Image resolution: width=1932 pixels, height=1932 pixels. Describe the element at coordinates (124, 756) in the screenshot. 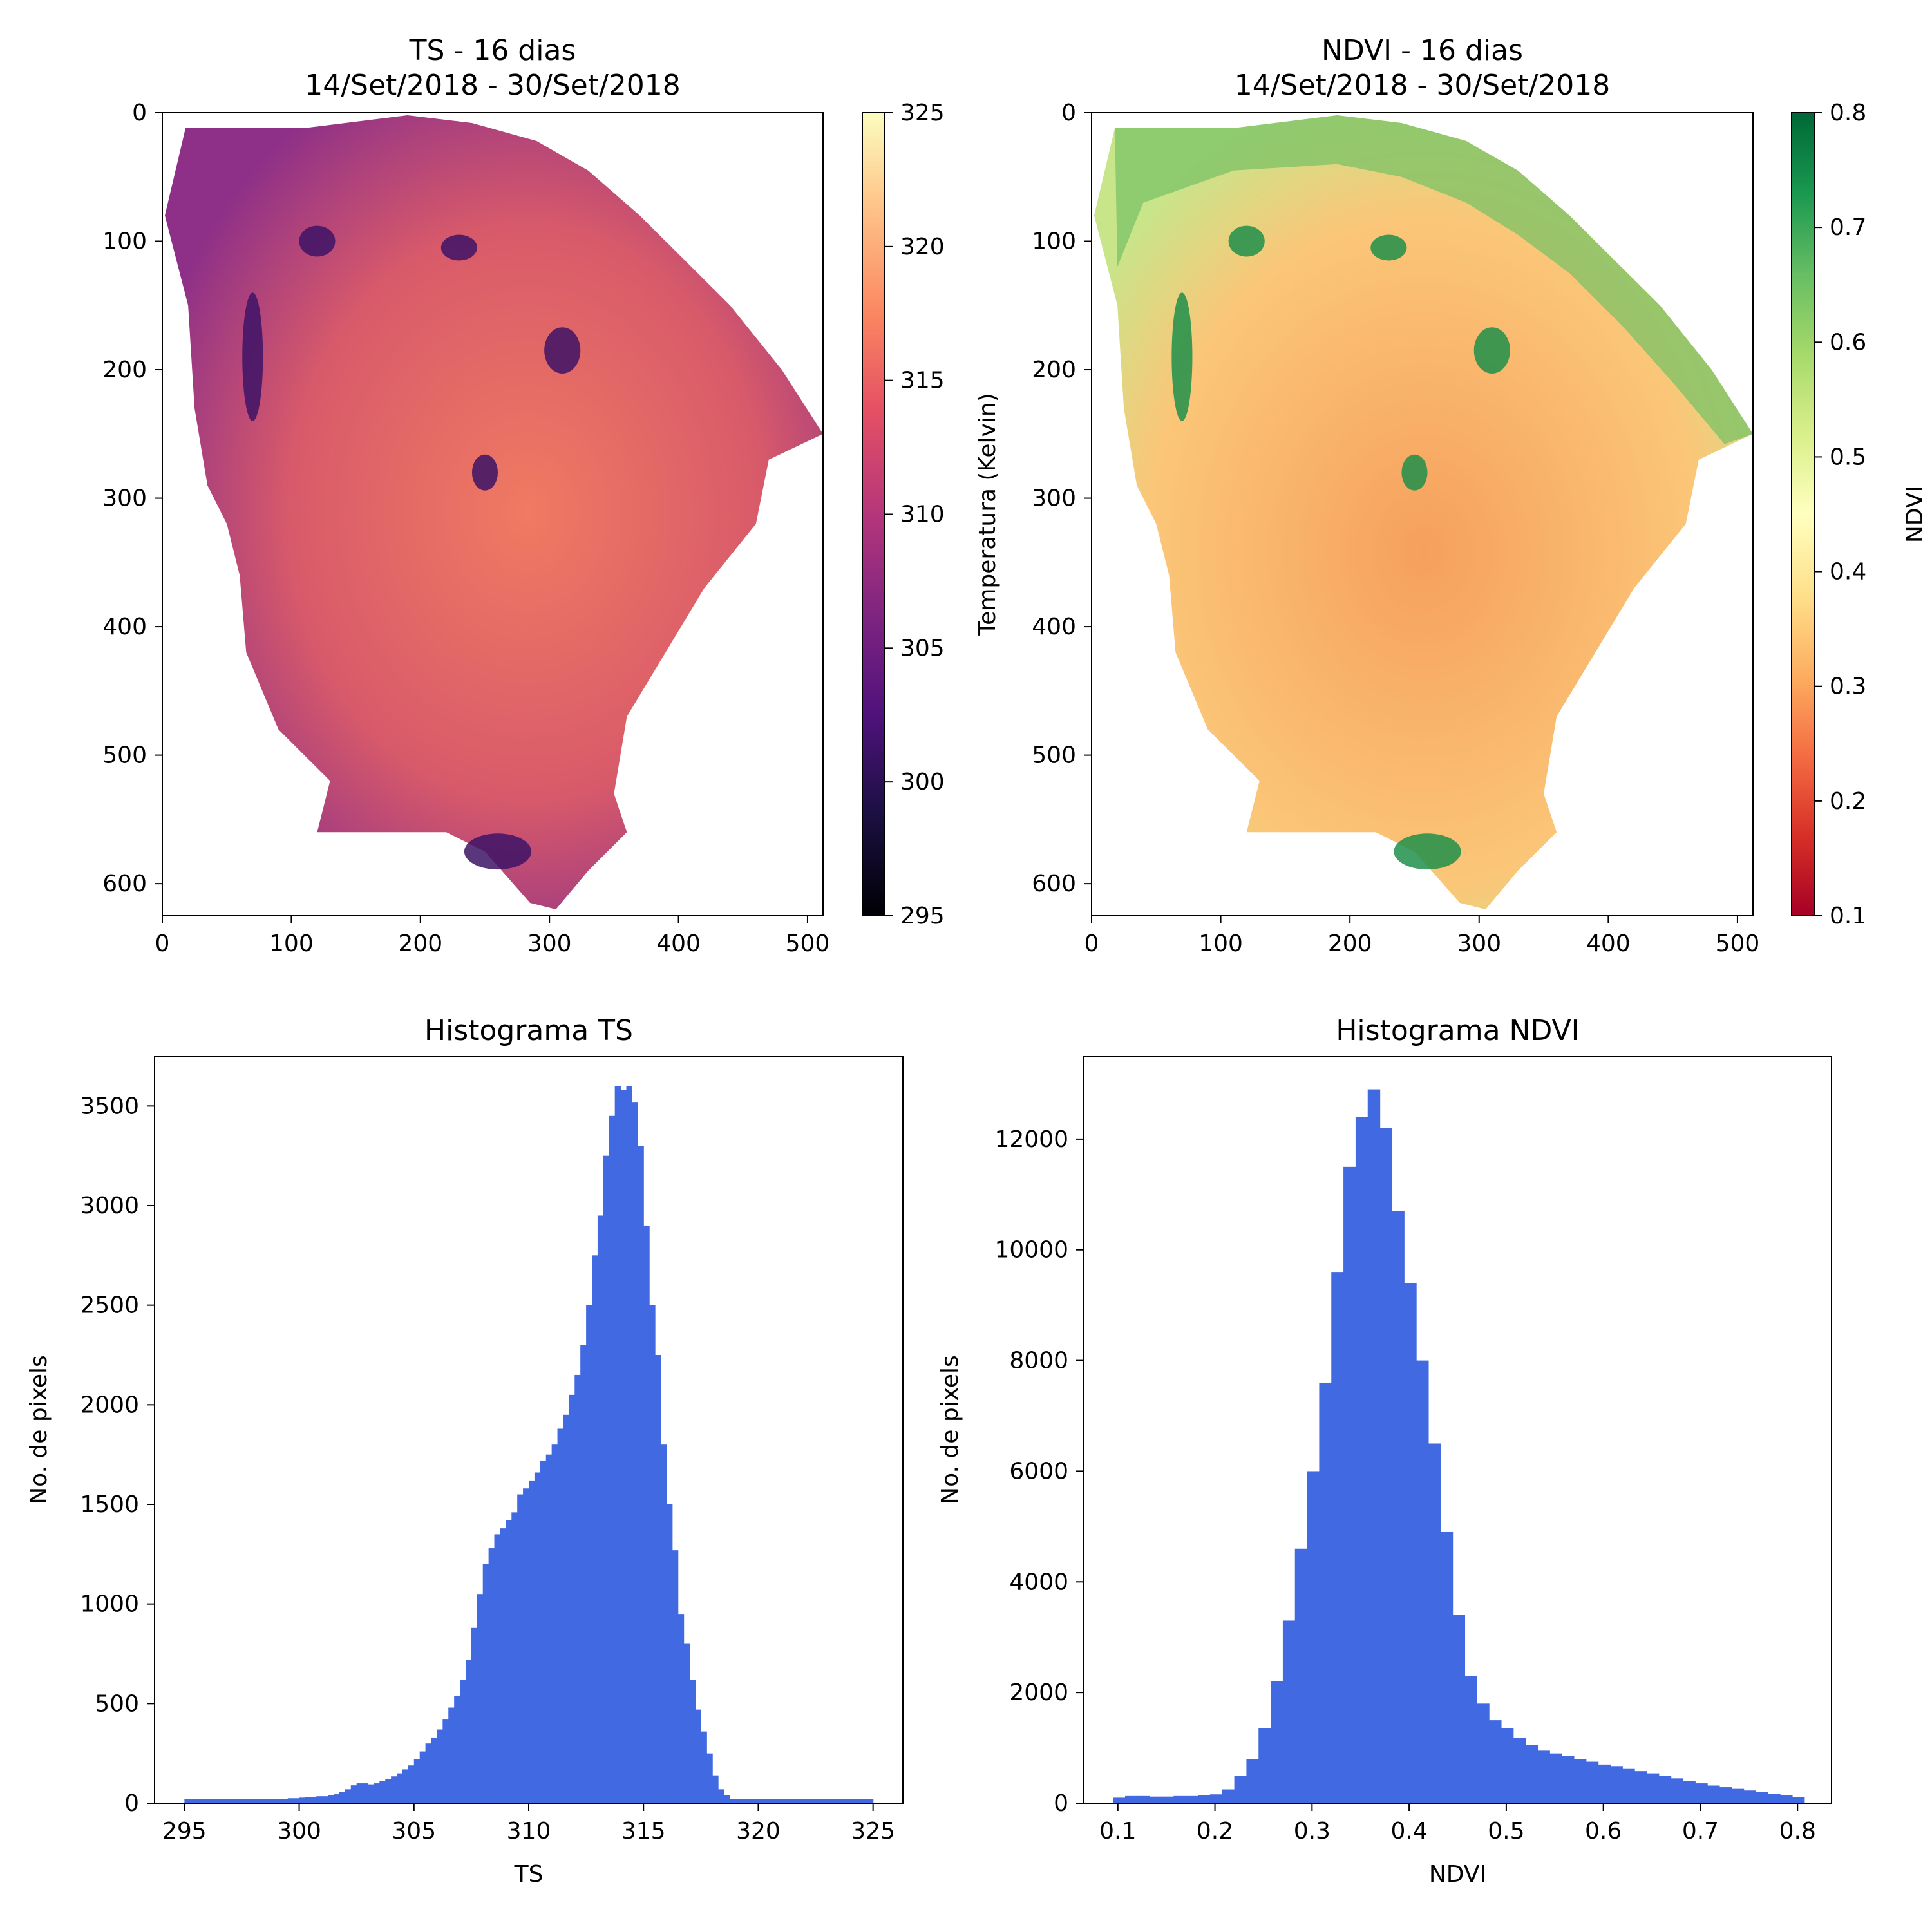

I see `map-y-tick-label-0-5: 500` at that location.